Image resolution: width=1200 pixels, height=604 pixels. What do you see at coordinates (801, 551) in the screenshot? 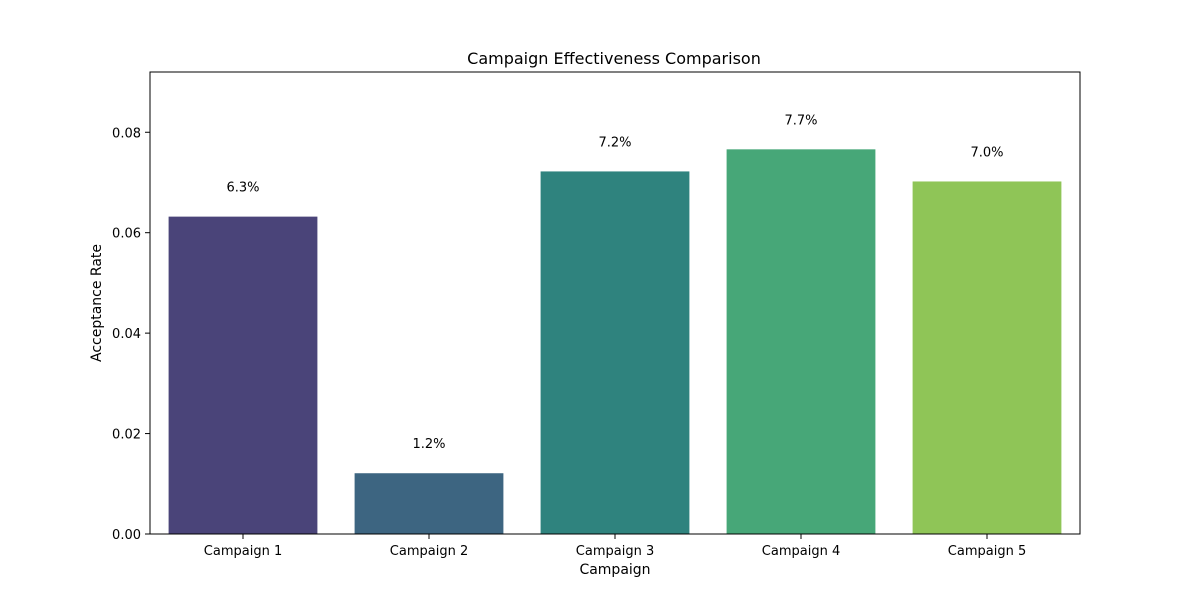
I see `x-tick-label-4: Campaign 4` at bounding box center [801, 551].